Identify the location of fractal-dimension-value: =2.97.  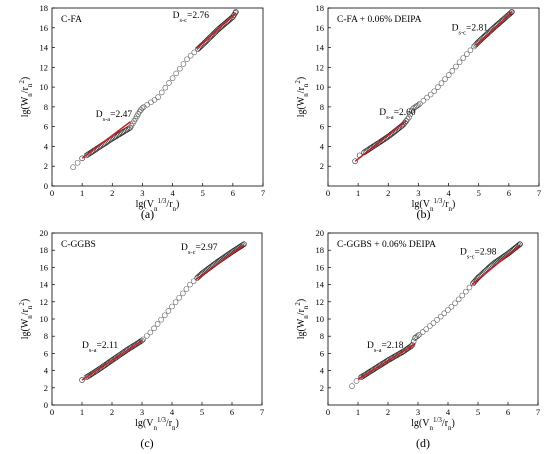
(206, 248).